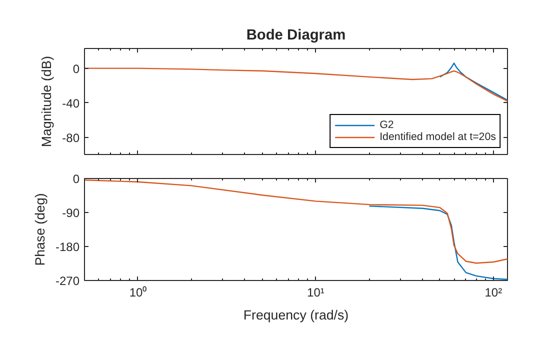  I want to click on legend-label: Identified model at t=20s, so click(438, 137).